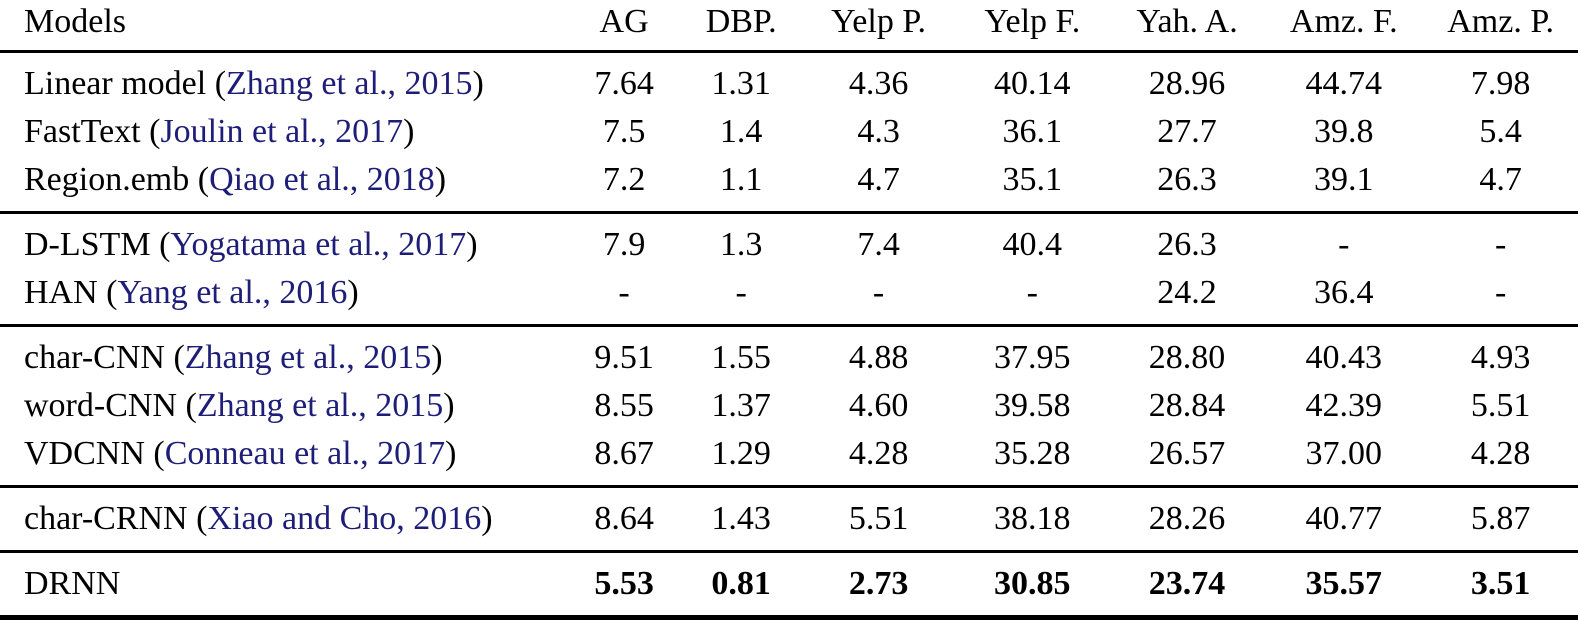 The width and height of the screenshot is (1578, 620). Describe the element at coordinates (282, 131) in the screenshot. I see `citation-link: Joulin et al., 2017` at that location.